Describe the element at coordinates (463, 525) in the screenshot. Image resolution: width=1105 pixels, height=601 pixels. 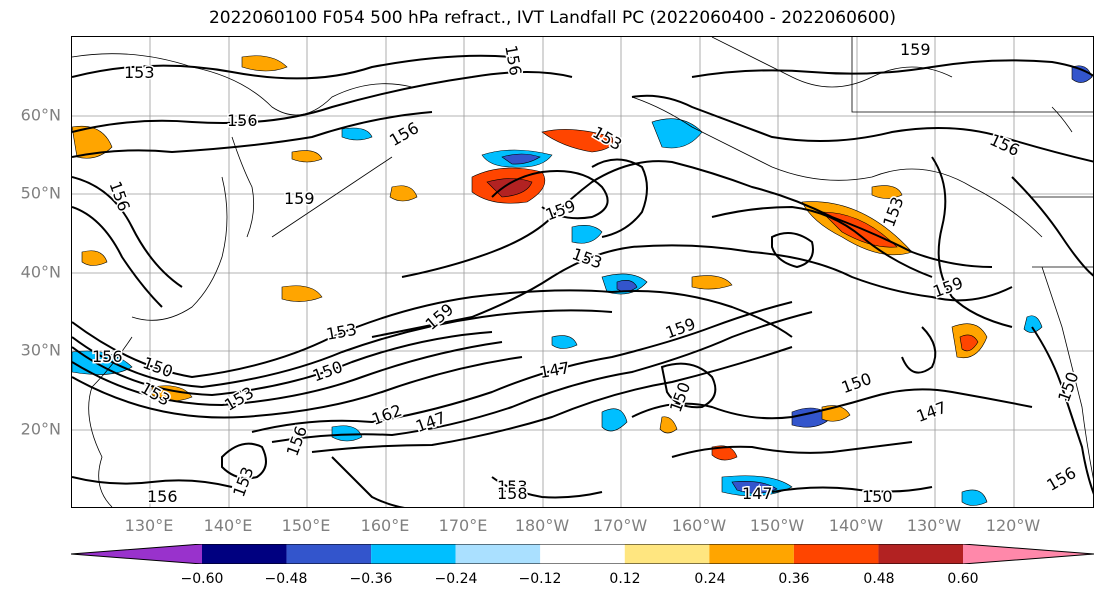
I see `lon-label-170e: 170°E` at that location.